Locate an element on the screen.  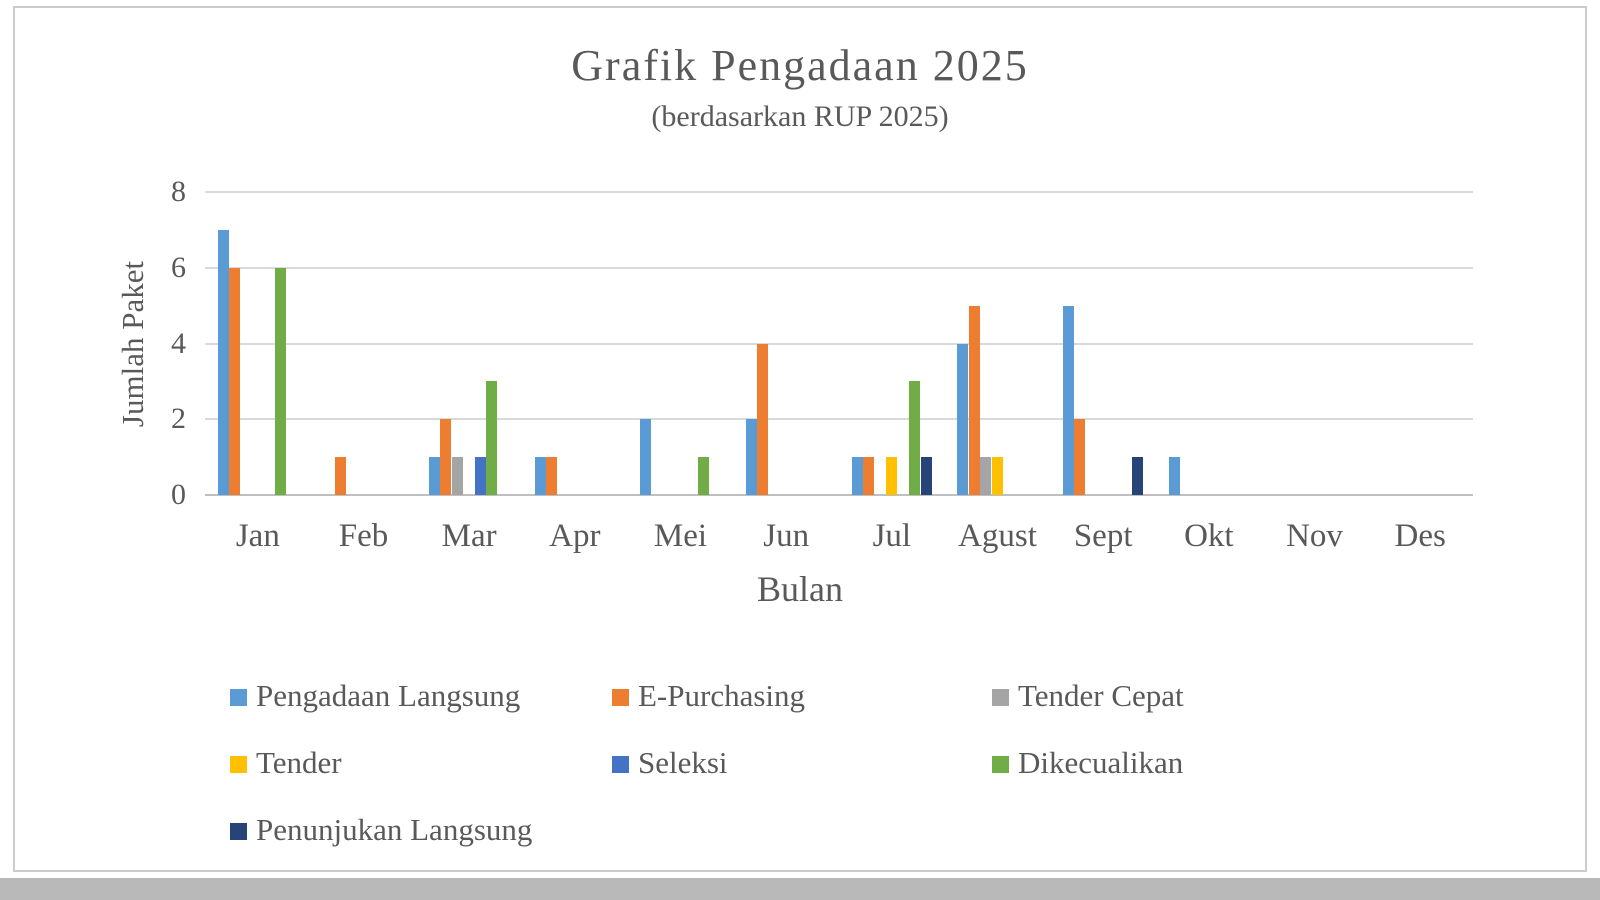
x-tick-label-sept: Sept is located at coordinates (1103, 536).